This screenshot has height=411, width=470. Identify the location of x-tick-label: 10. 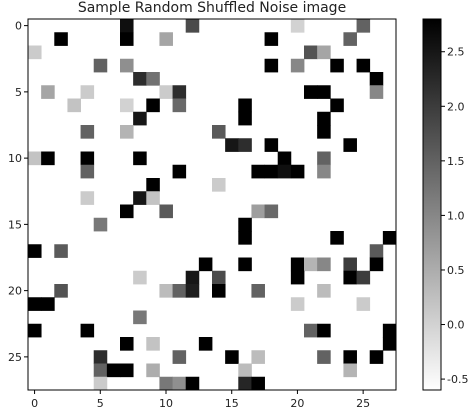
(166, 403).